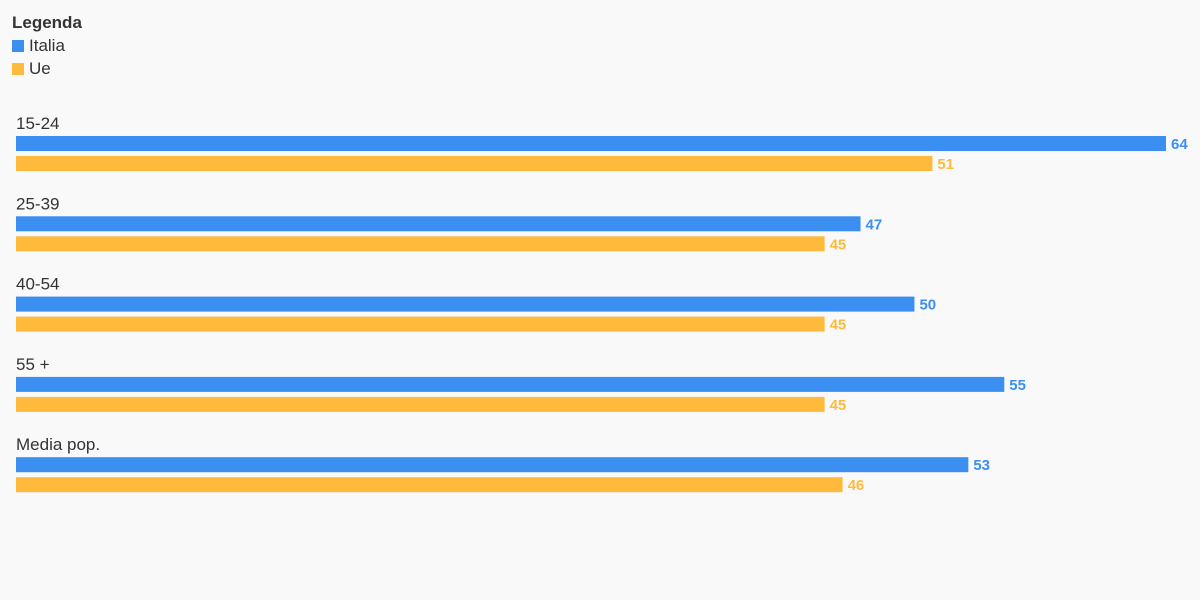 The image size is (1200, 600). What do you see at coordinates (838, 325) in the screenshot?
I see `value-label-ue-2: 45` at bounding box center [838, 325].